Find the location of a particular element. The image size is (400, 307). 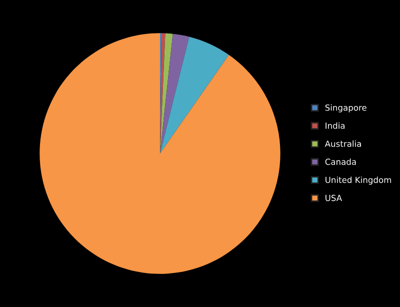

legend-label: United Kingdom is located at coordinates (359, 180).